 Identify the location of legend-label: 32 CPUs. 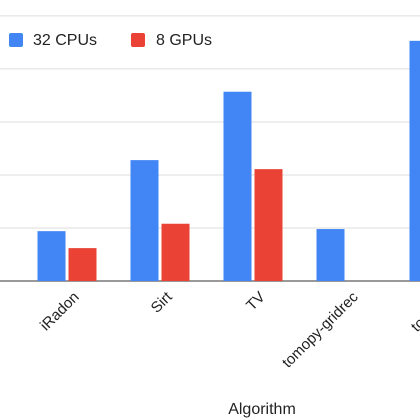
(65, 40).